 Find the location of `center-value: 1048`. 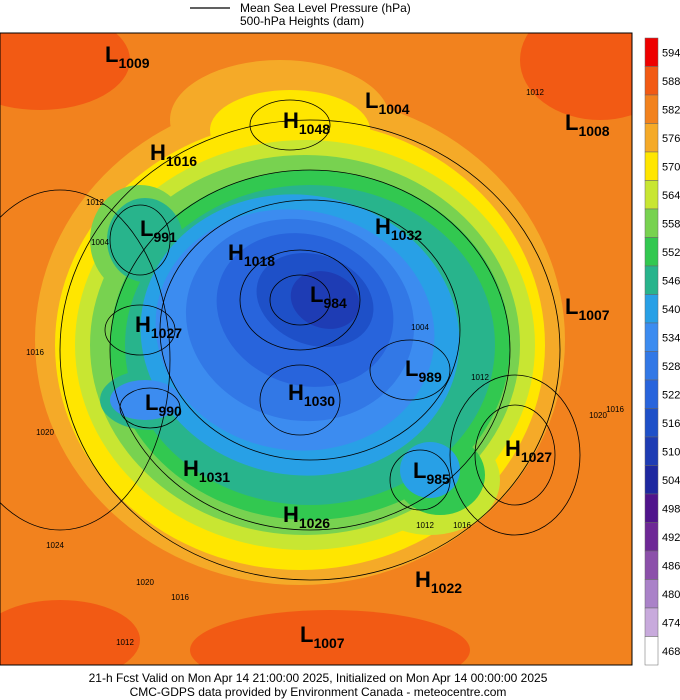

center-value: 1048 is located at coordinates (314, 129).